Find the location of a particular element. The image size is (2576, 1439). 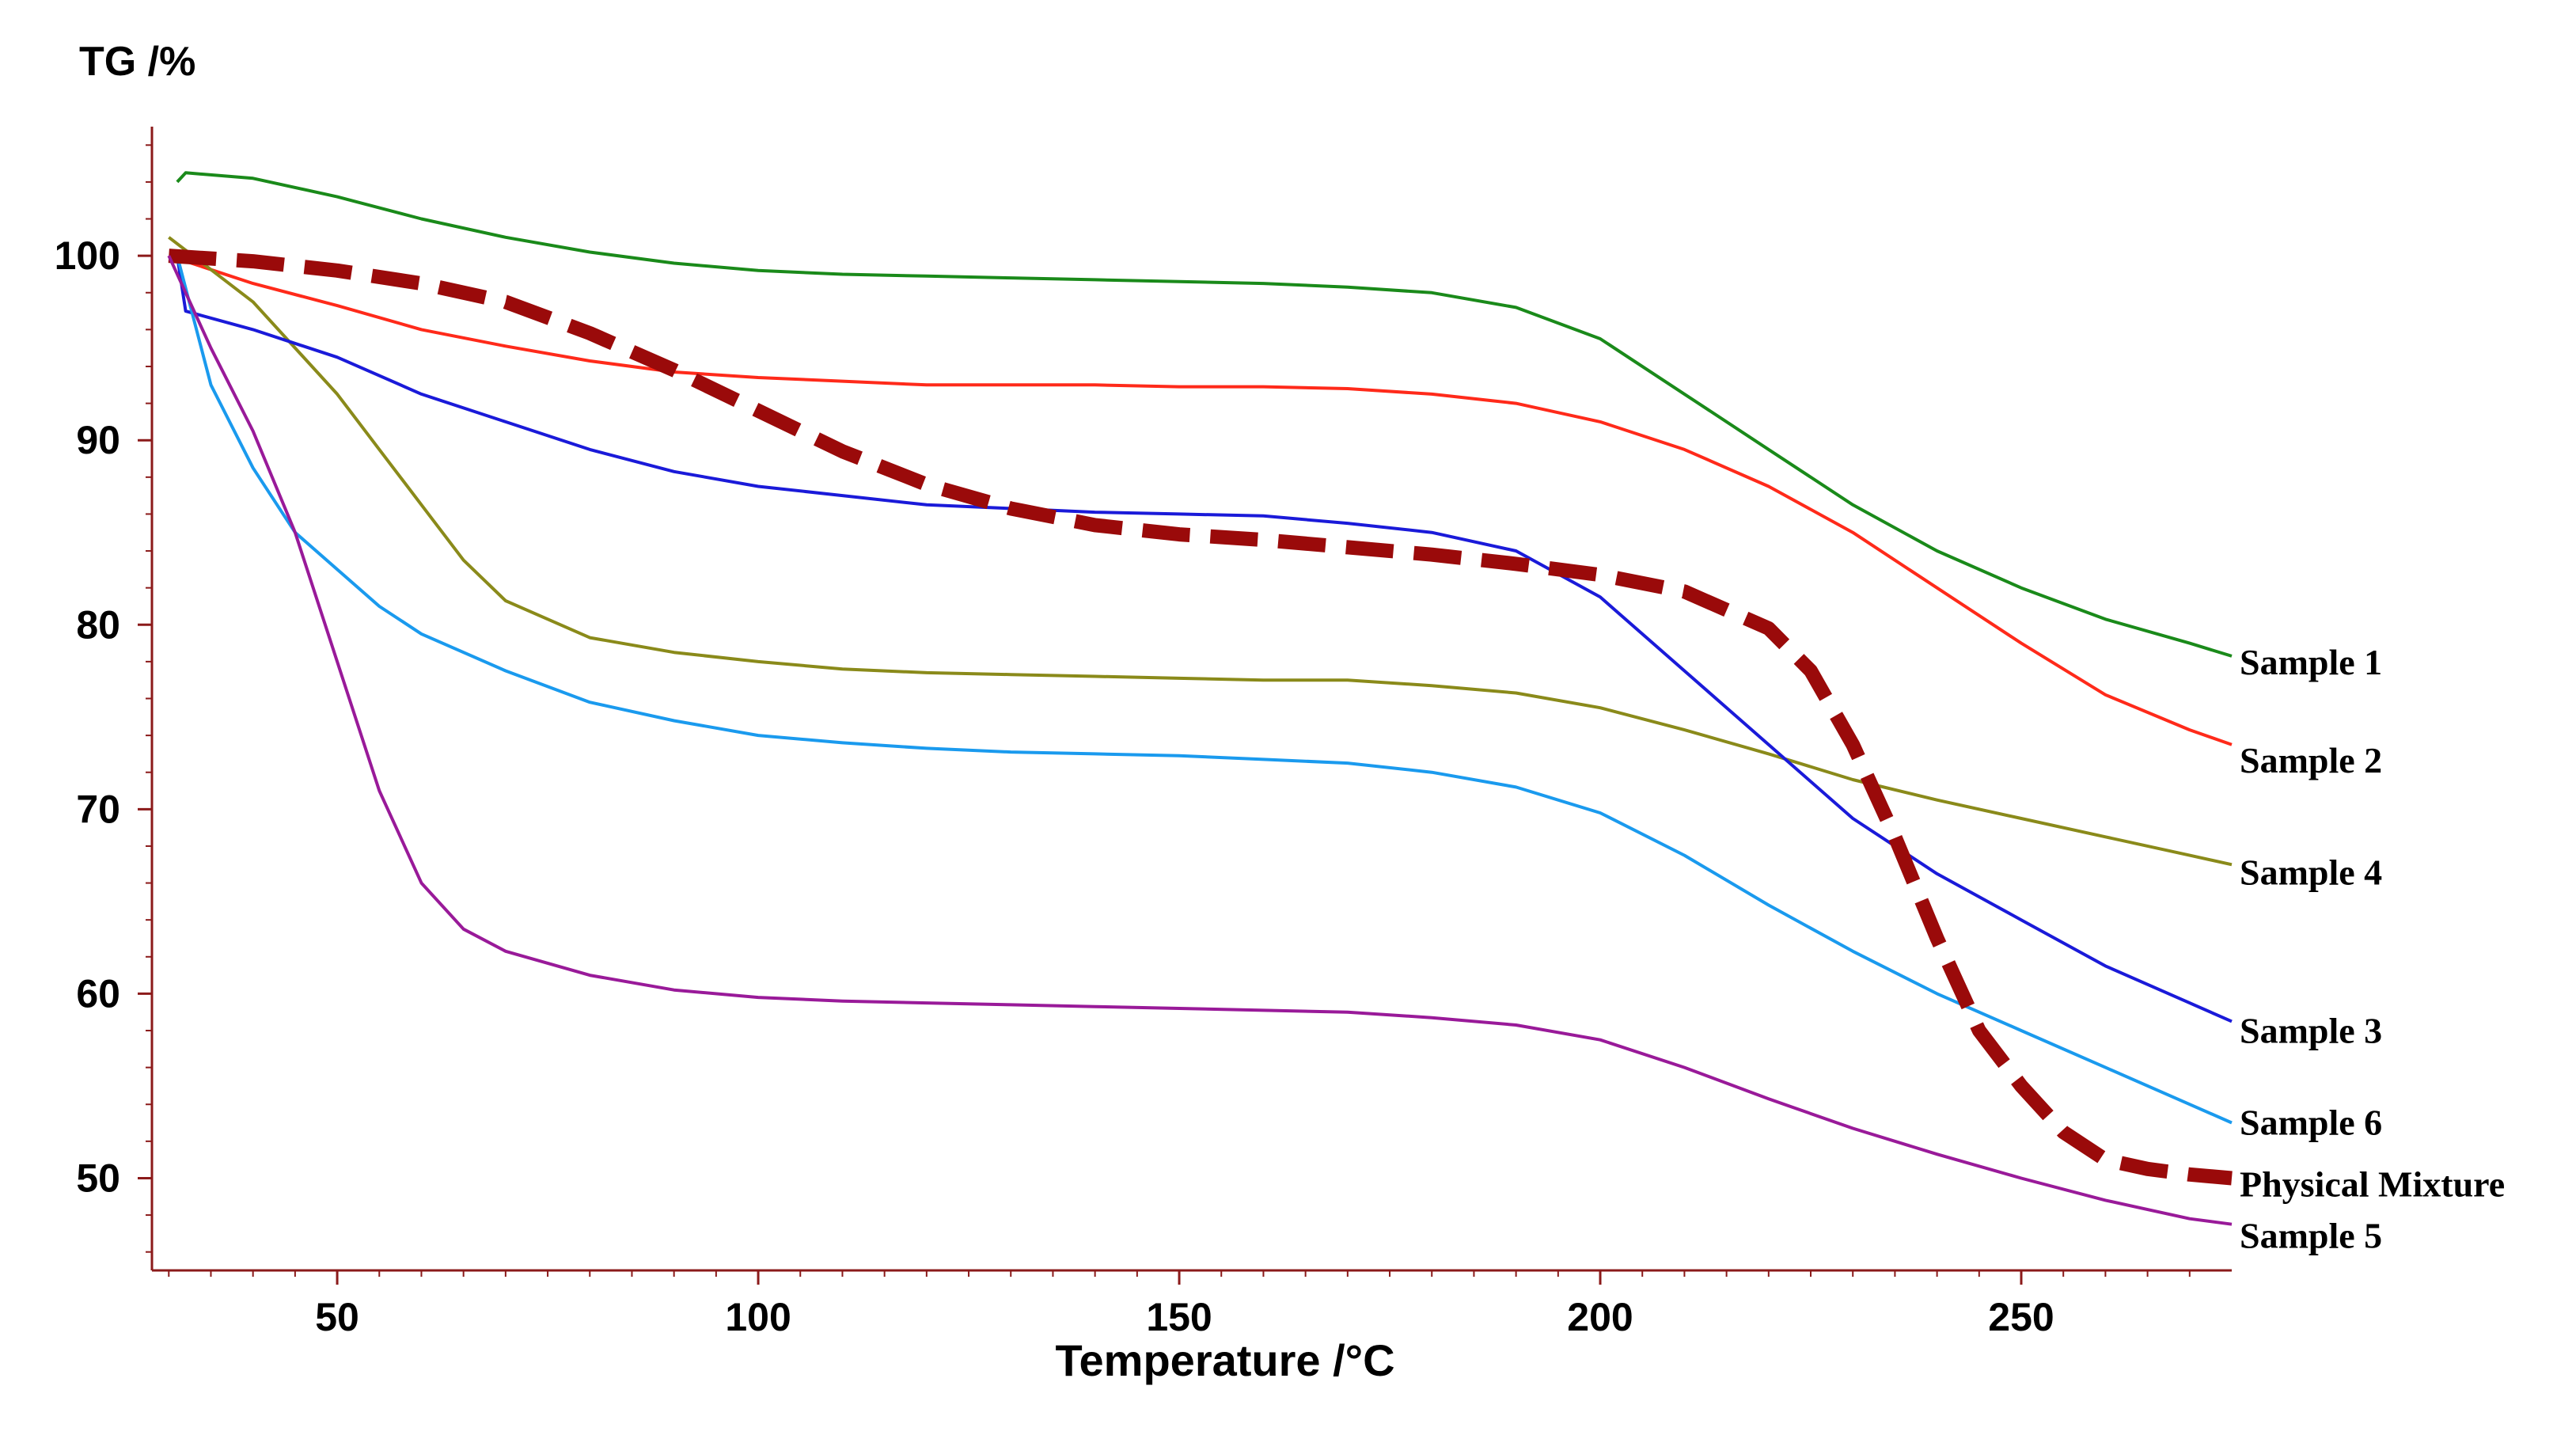

y-tick-label: 90 is located at coordinates (98, 440).